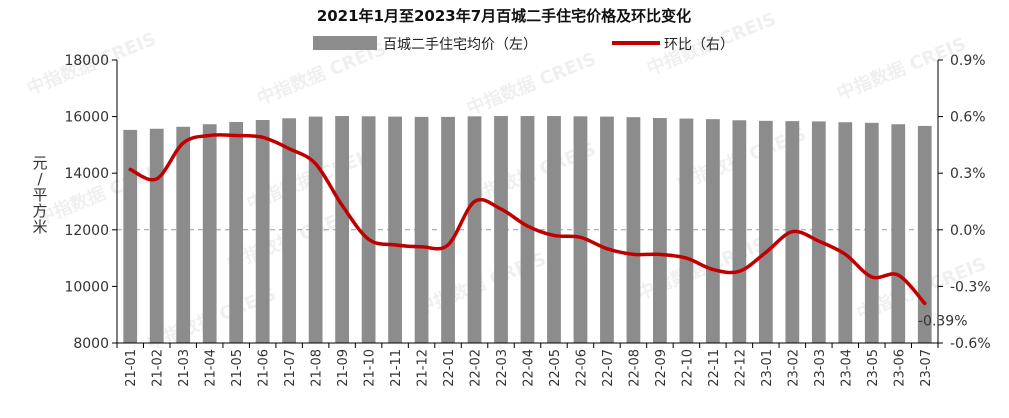 This screenshot has width=1009, height=418. I want to click on x-tick-label: 23-07, so click(926, 368).